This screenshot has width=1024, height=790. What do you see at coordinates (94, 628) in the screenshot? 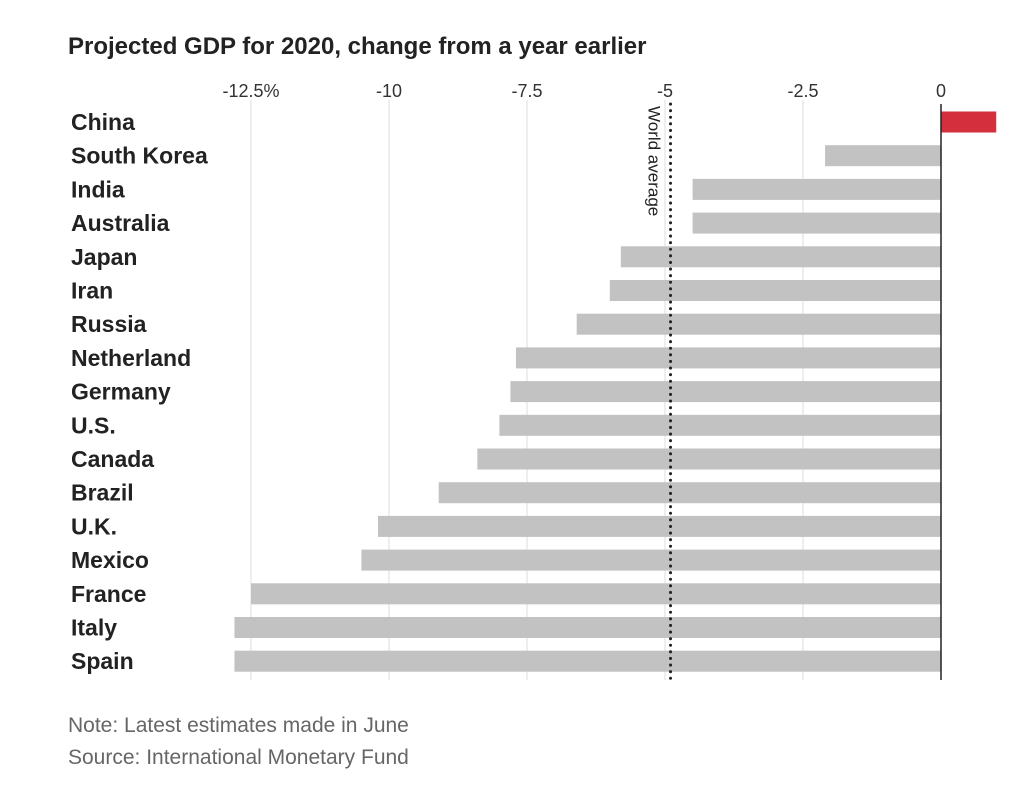
I see `category-label: Italy` at bounding box center [94, 628].